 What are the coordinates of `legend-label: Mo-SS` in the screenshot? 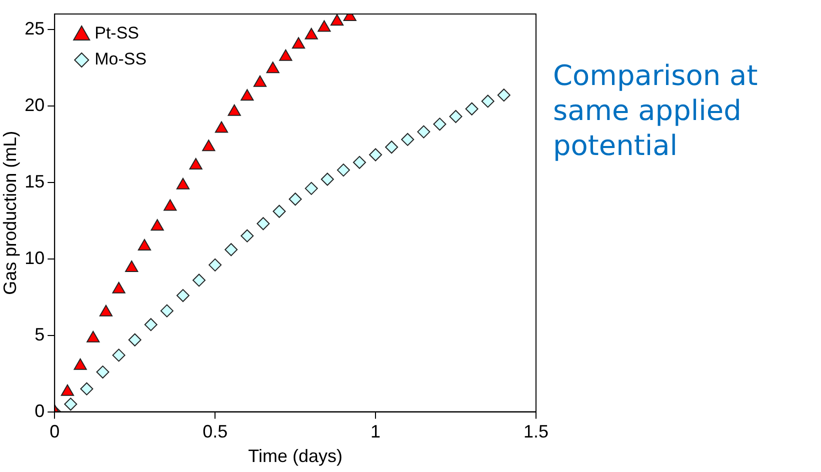 It's located at (120, 59).